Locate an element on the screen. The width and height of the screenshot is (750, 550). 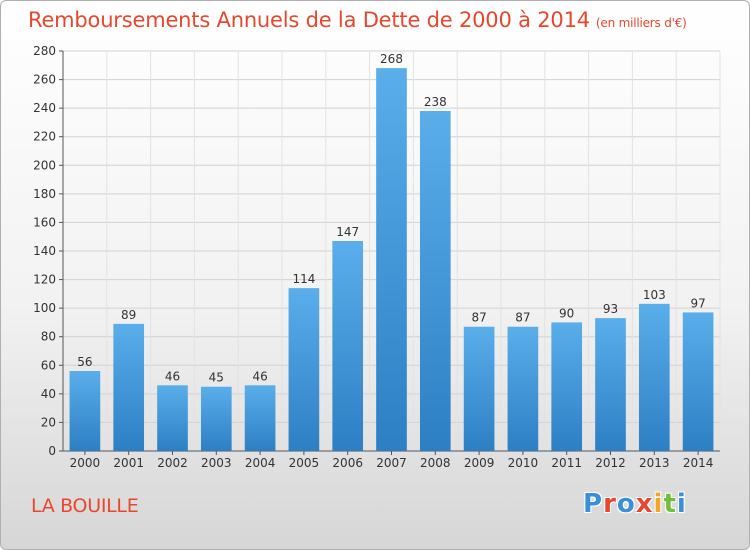
bar-2007 is located at coordinates (391, 260).